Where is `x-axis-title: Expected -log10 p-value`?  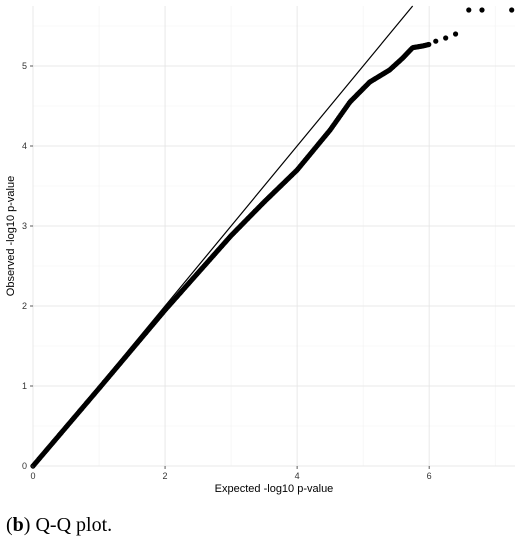 x-axis-title: Expected -log10 p-value is located at coordinates (274, 489).